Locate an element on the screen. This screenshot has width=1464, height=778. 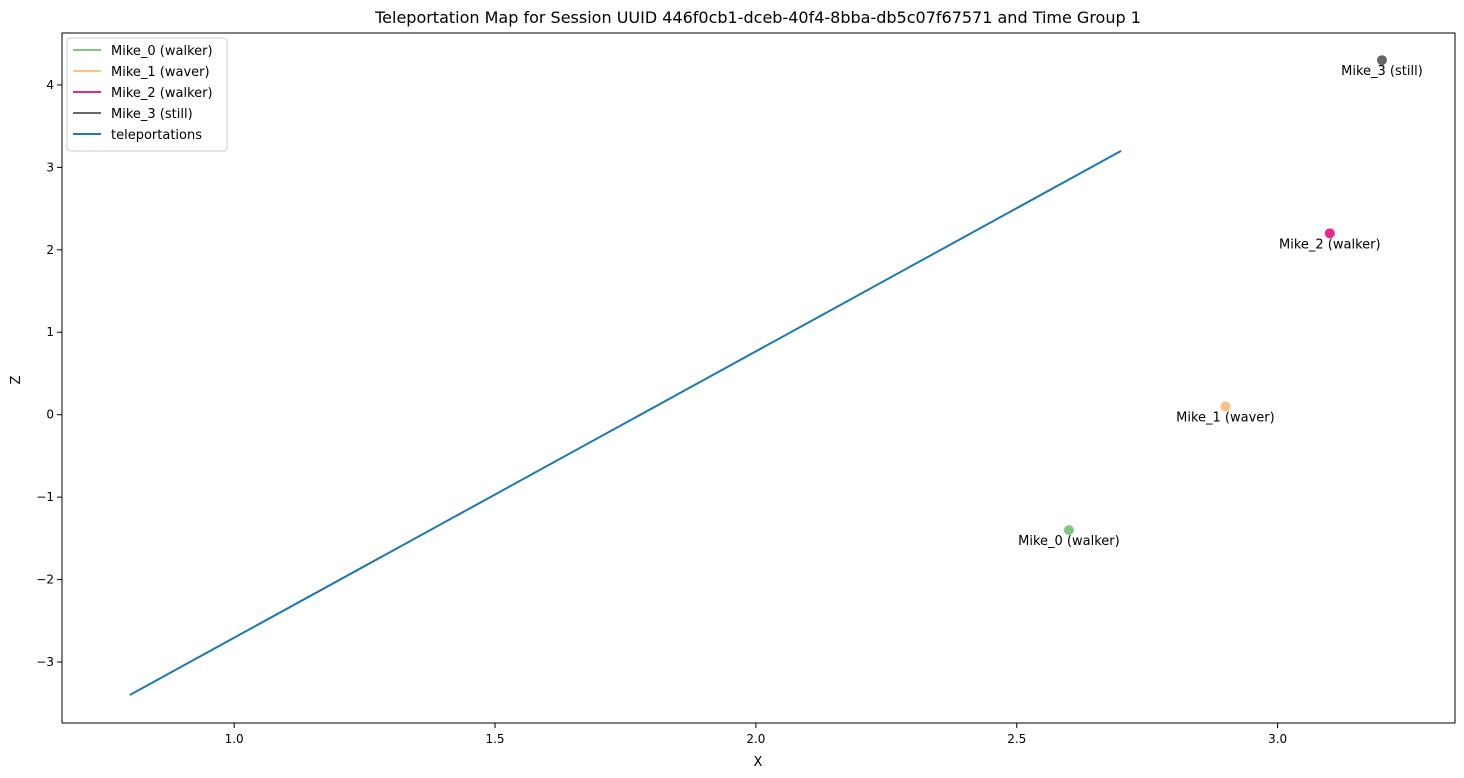
point-label-0: Mike_0 (walker) is located at coordinates (1069, 541).